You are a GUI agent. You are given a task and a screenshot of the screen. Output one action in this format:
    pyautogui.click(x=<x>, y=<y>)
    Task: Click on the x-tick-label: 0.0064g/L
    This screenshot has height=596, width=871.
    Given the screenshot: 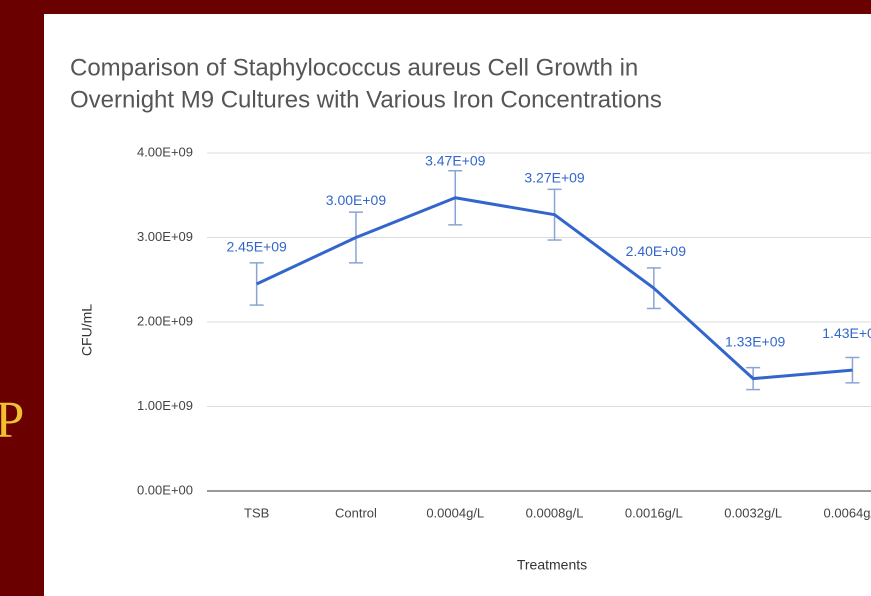 What is the action you would take?
    pyautogui.click(x=847, y=512)
    